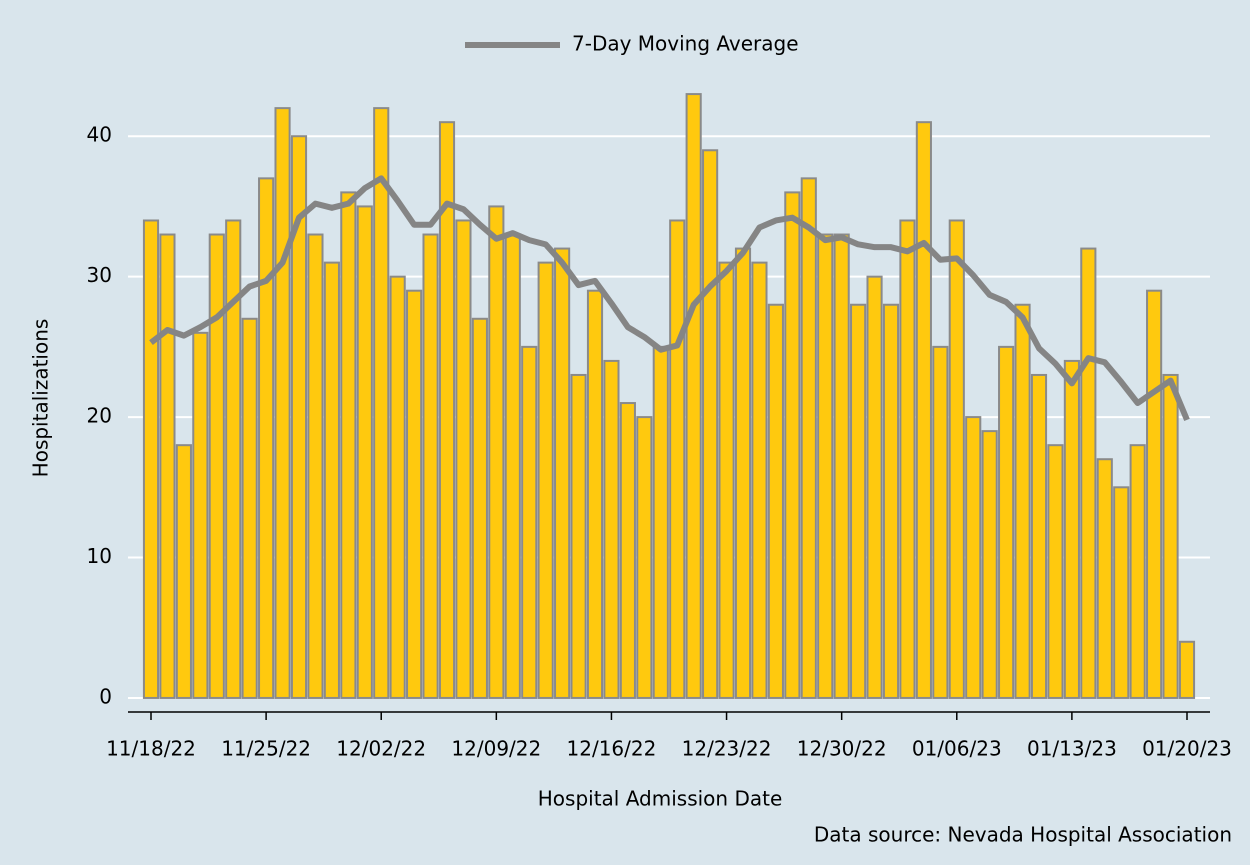 Image resolution: width=1250 pixels, height=865 pixels. I want to click on y-tick-label: 10, so click(99, 556).